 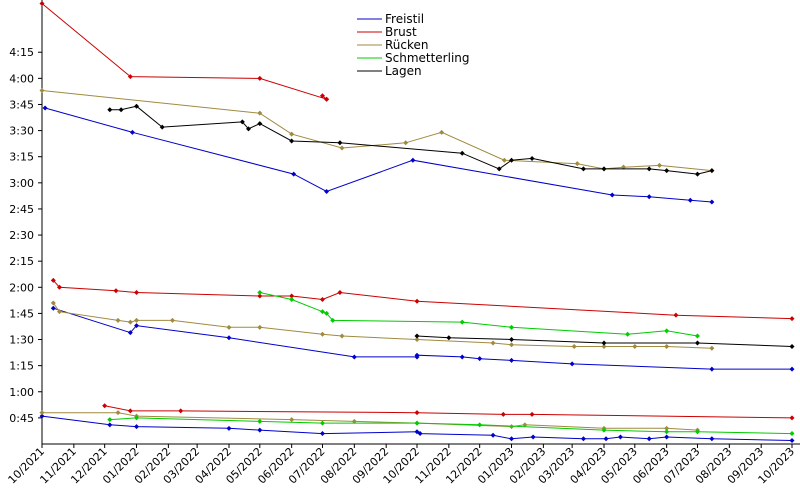 What do you see at coordinates (21, 340) in the screenshot?
I see `y-tick-label: 1:30` at bounding box center [21, 340].